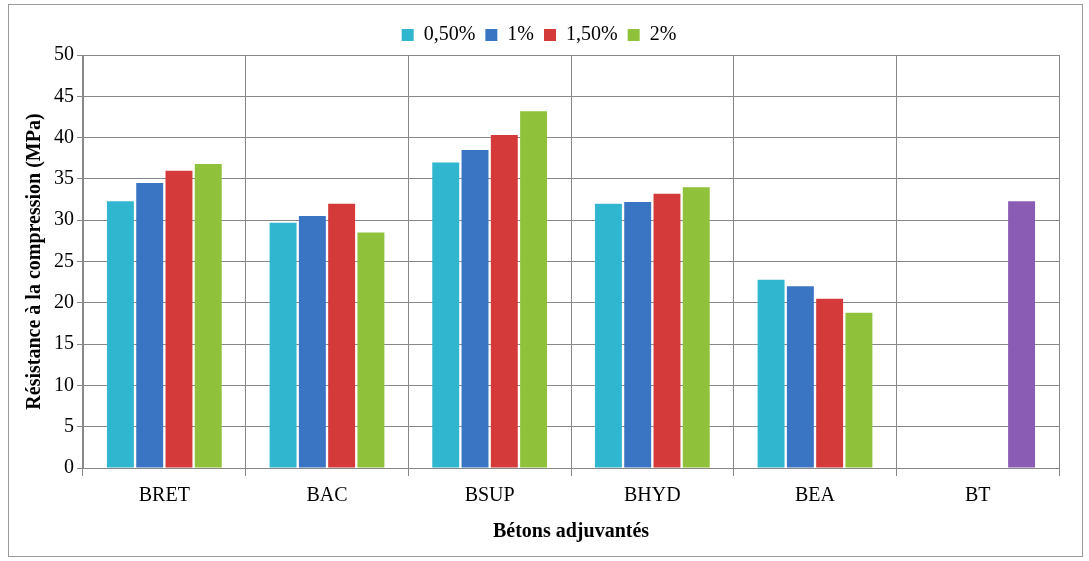 The image size is (1089, 561). Describe the element at coordinates (69, 466) in the screenshot. I see `y-tick-label: 0` at that location.